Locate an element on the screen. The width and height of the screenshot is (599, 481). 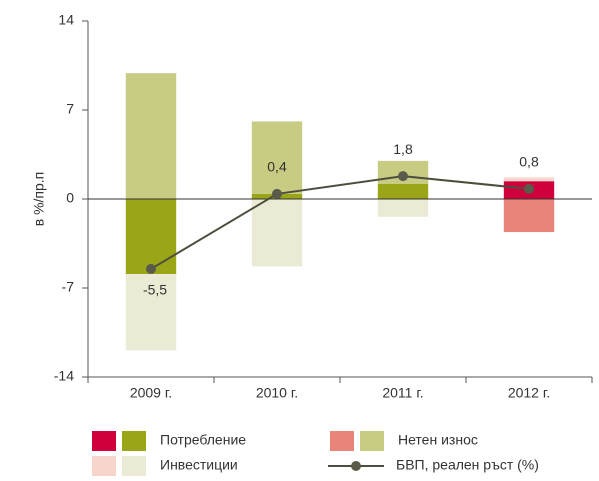
y-tick-label: -14 is located at coordinates (64, 376).